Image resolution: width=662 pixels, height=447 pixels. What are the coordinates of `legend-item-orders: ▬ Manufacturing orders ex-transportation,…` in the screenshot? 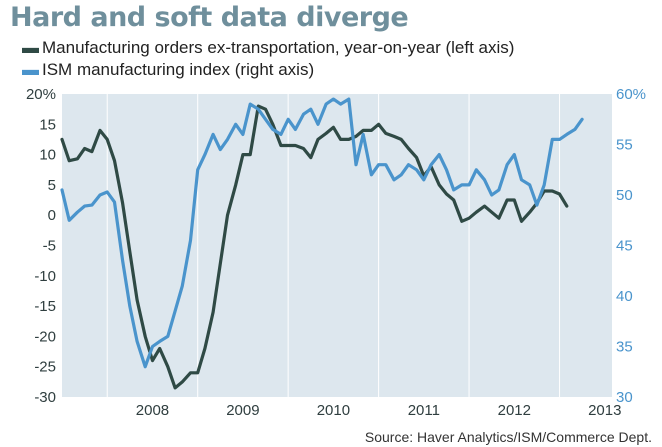 It's located at (268, 48).